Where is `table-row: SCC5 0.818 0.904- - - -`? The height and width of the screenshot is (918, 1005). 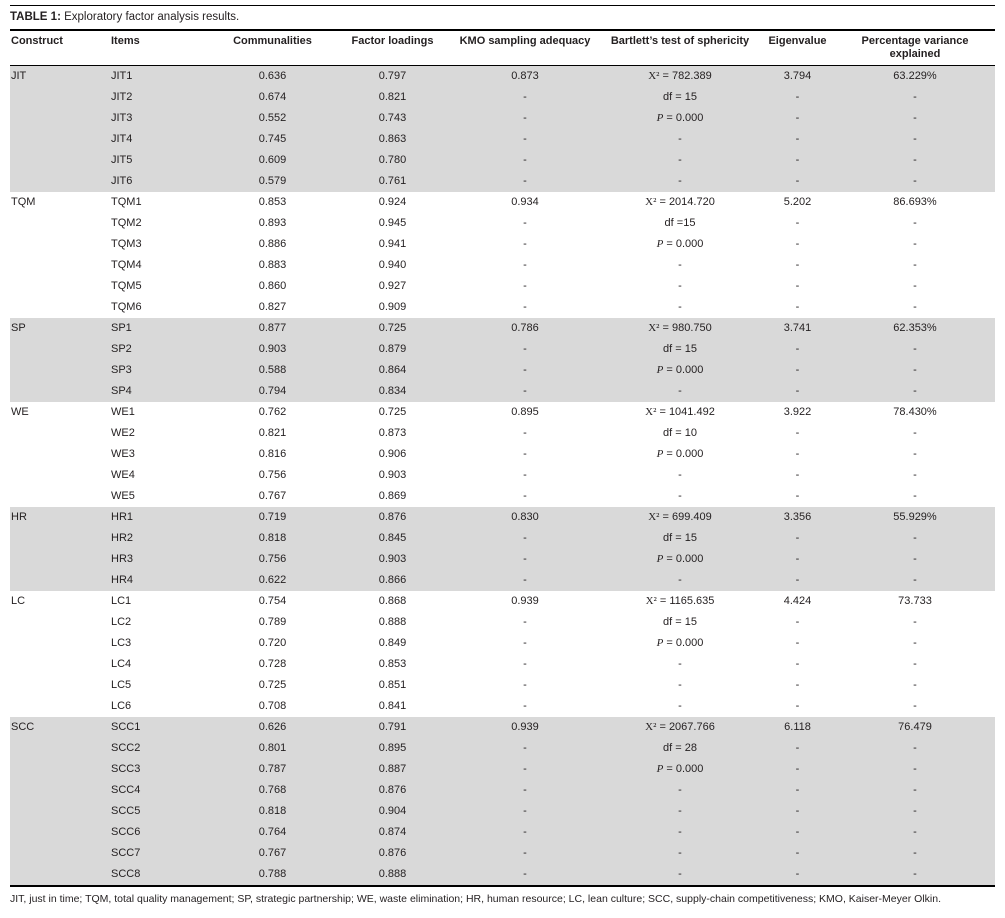 table-row: SCC5 0.818 0.904- - - - is located at coordinates (502, 811).